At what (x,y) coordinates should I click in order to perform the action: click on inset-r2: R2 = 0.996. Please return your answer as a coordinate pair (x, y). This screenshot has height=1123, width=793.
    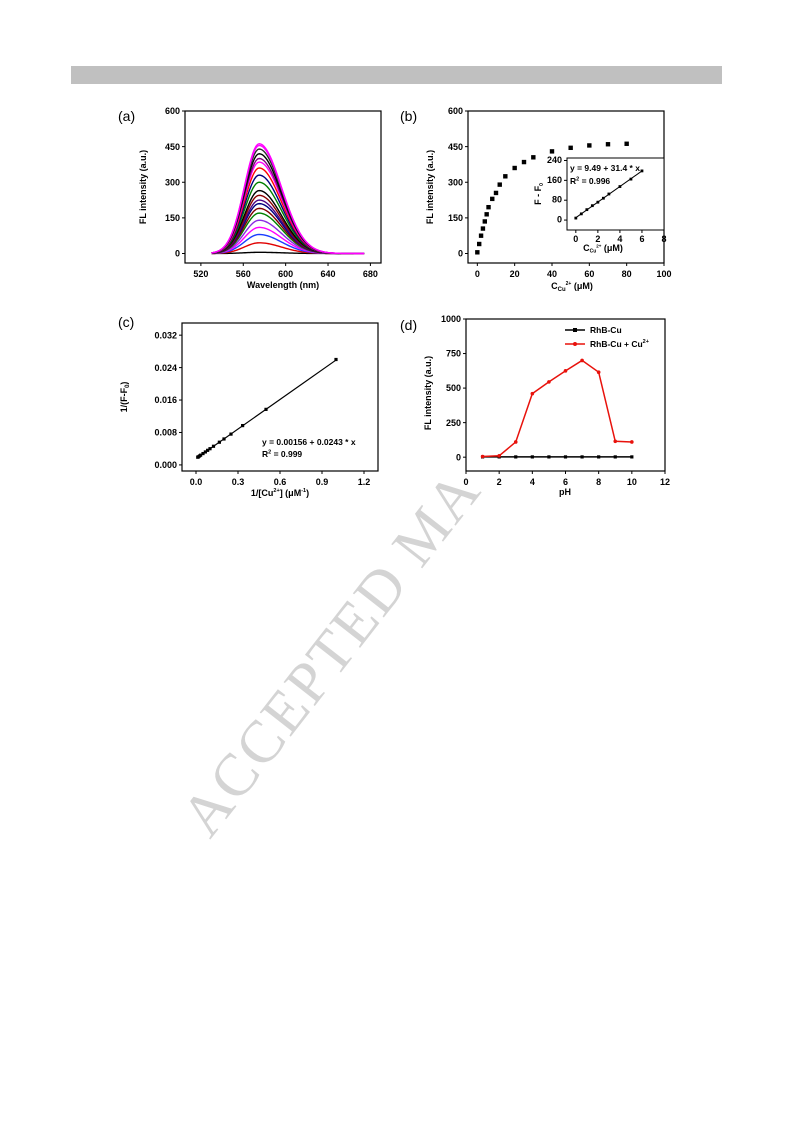
    Looking at the image, I should click on (590, 181).